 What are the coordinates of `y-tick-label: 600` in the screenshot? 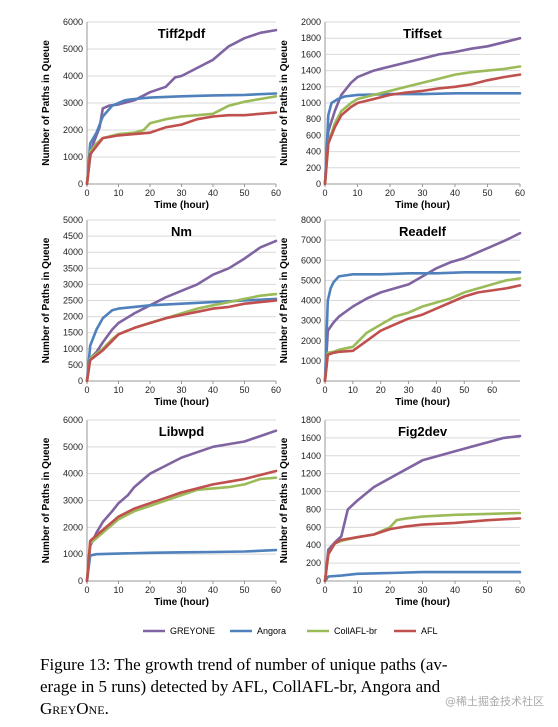 It's located at (313, 135).